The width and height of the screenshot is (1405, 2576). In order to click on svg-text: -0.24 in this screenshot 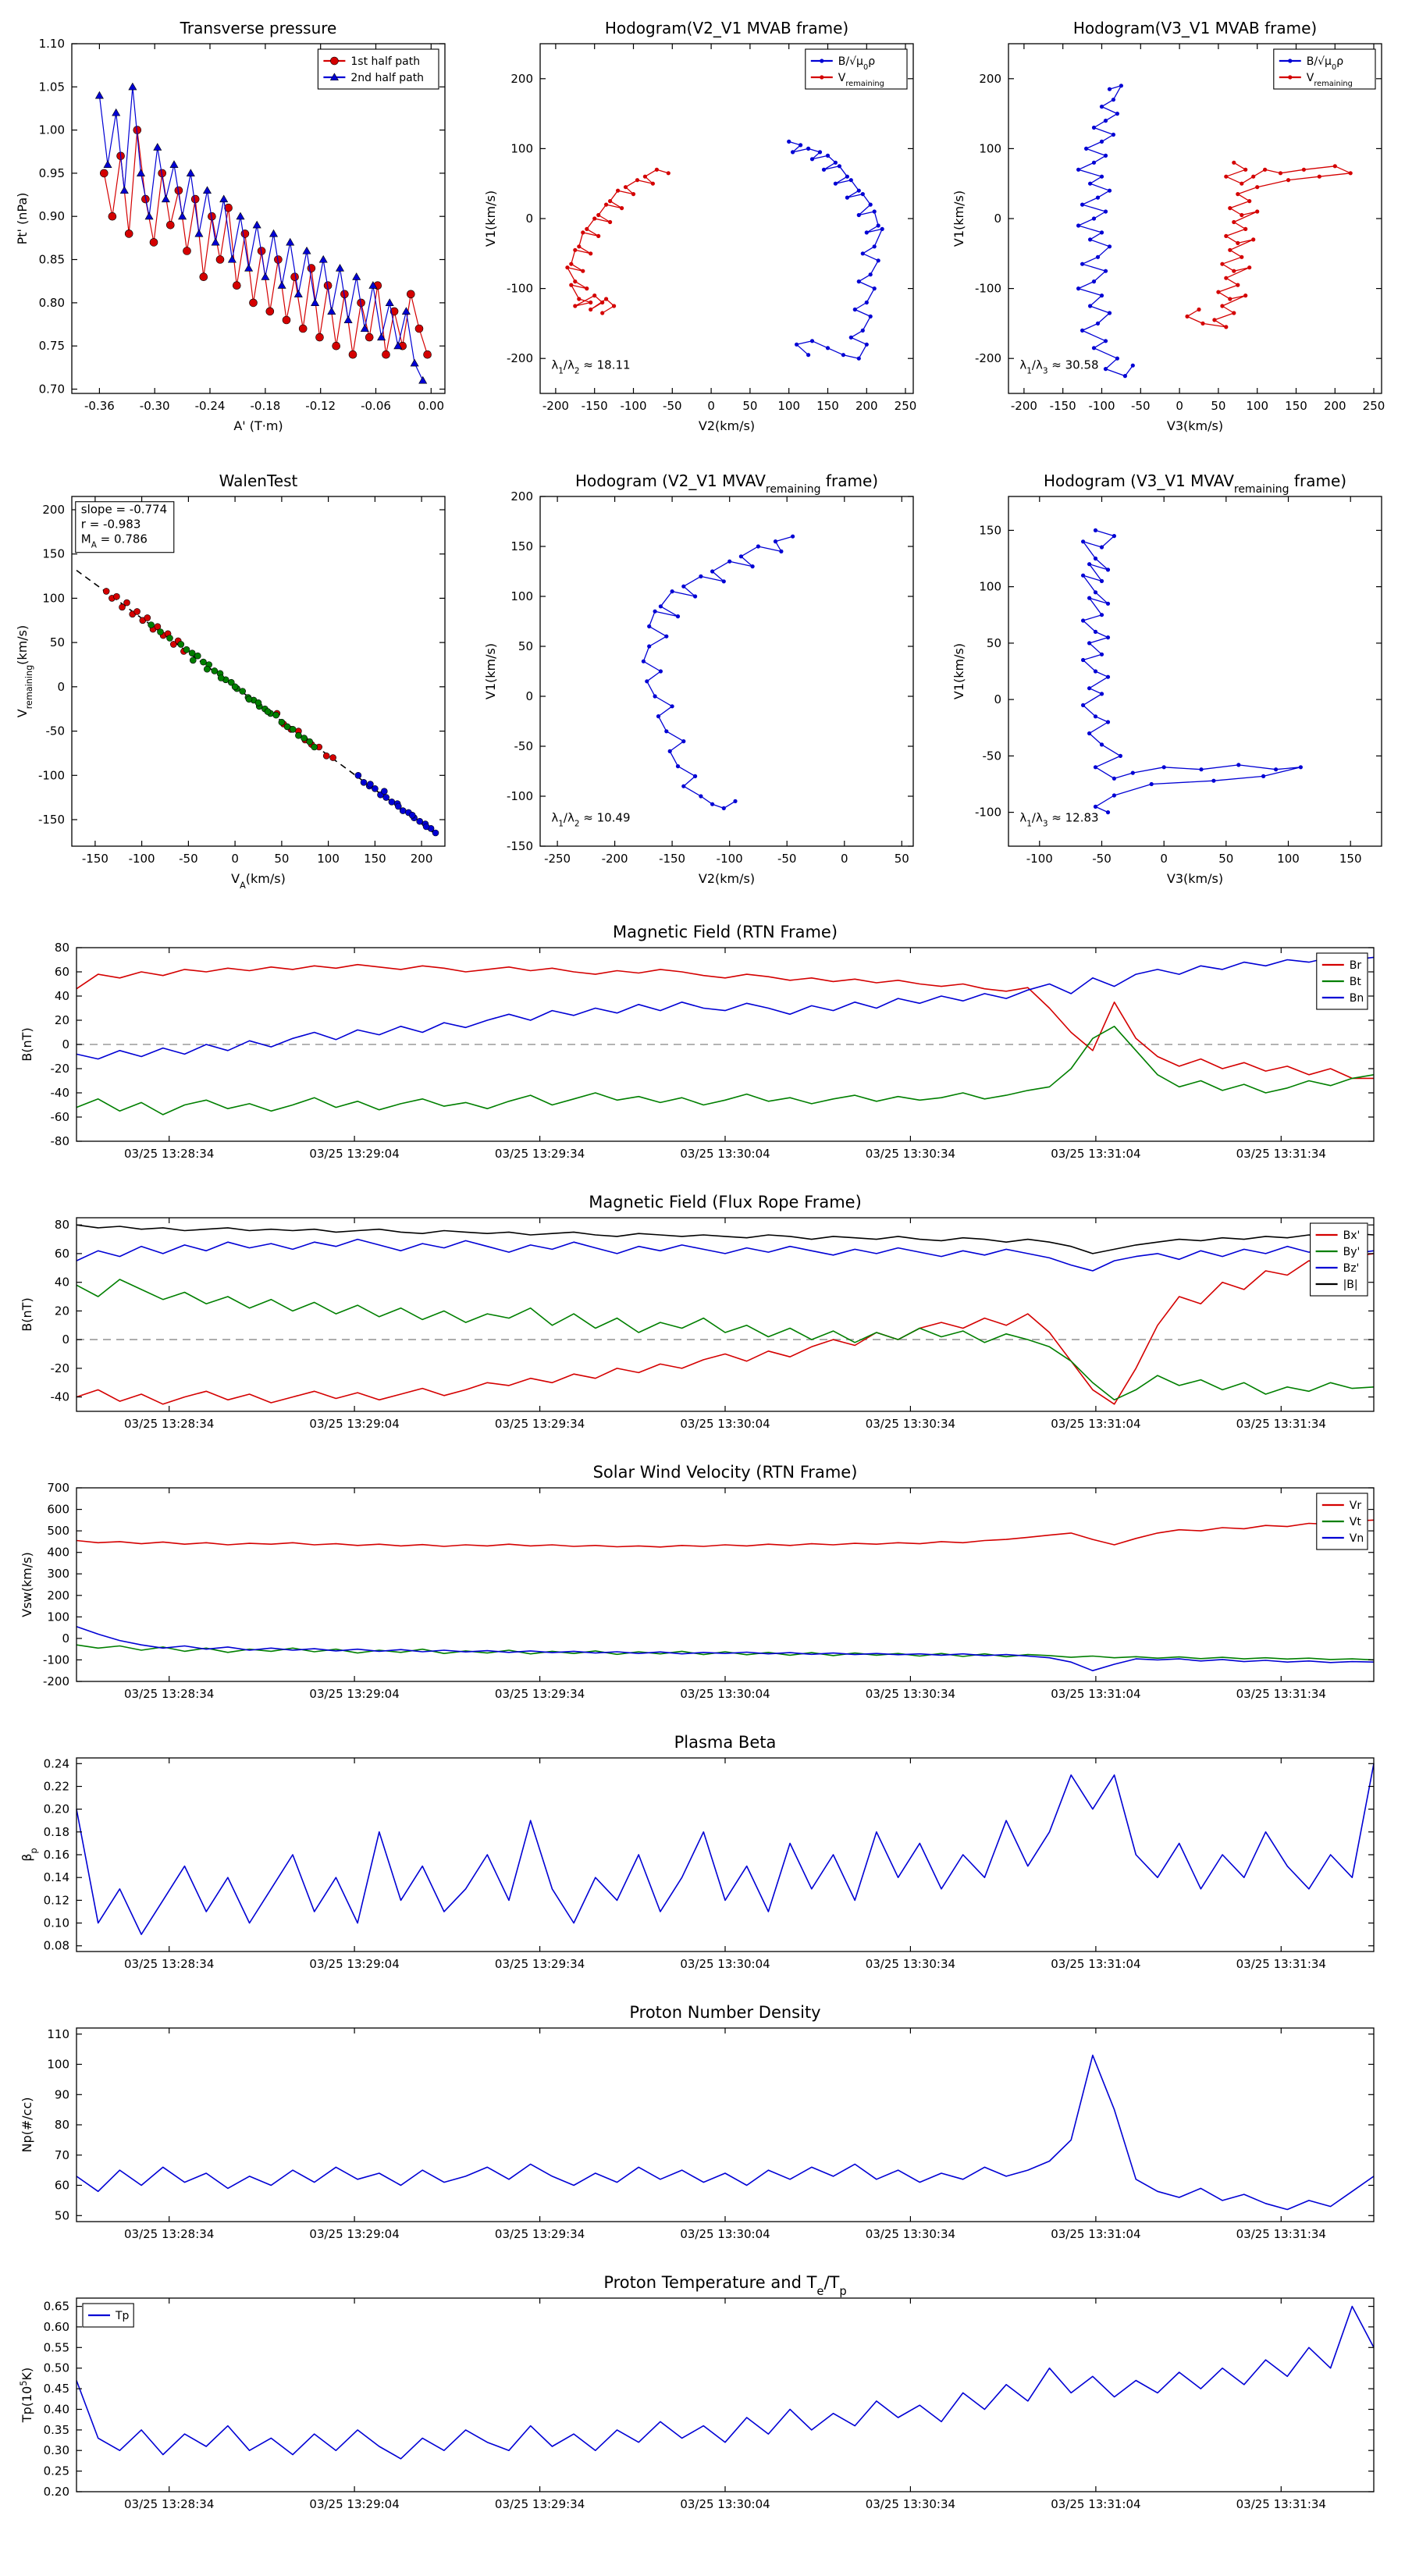, I will do `click(210, 406)`.